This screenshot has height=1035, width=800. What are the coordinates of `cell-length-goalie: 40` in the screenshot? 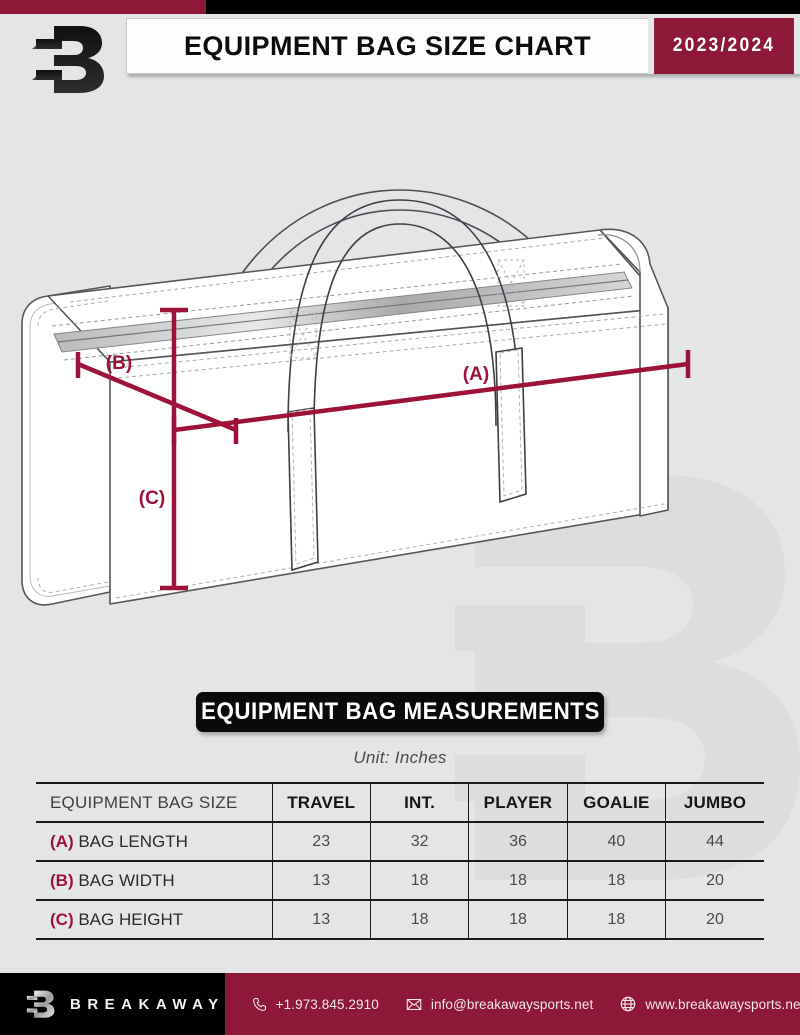 It's located at (616, 841).